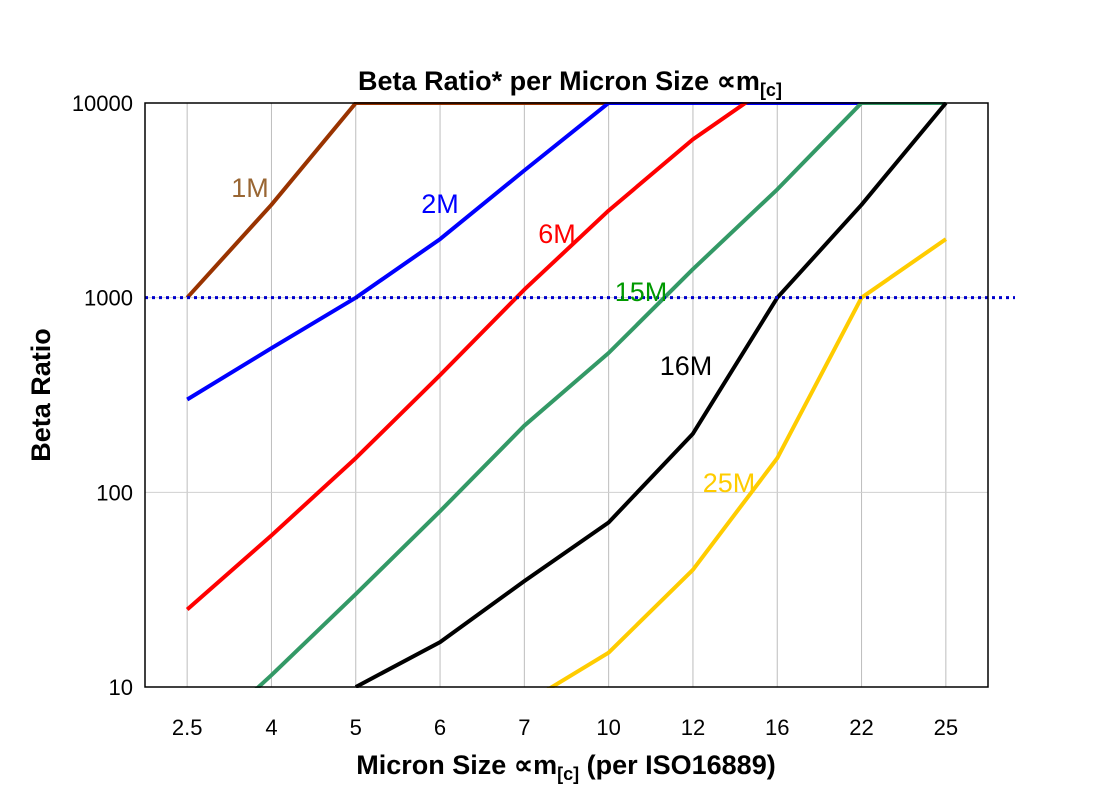 This screenshot has width=1096, height=809. Describe the element at coordinates (102, 103) in the screenshot. I see `y-tick-label: 10000` at that location.